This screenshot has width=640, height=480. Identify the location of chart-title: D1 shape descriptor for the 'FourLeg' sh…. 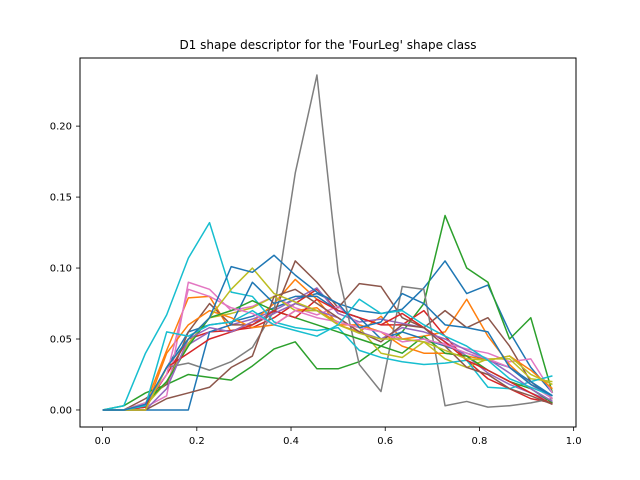
(327, 45).